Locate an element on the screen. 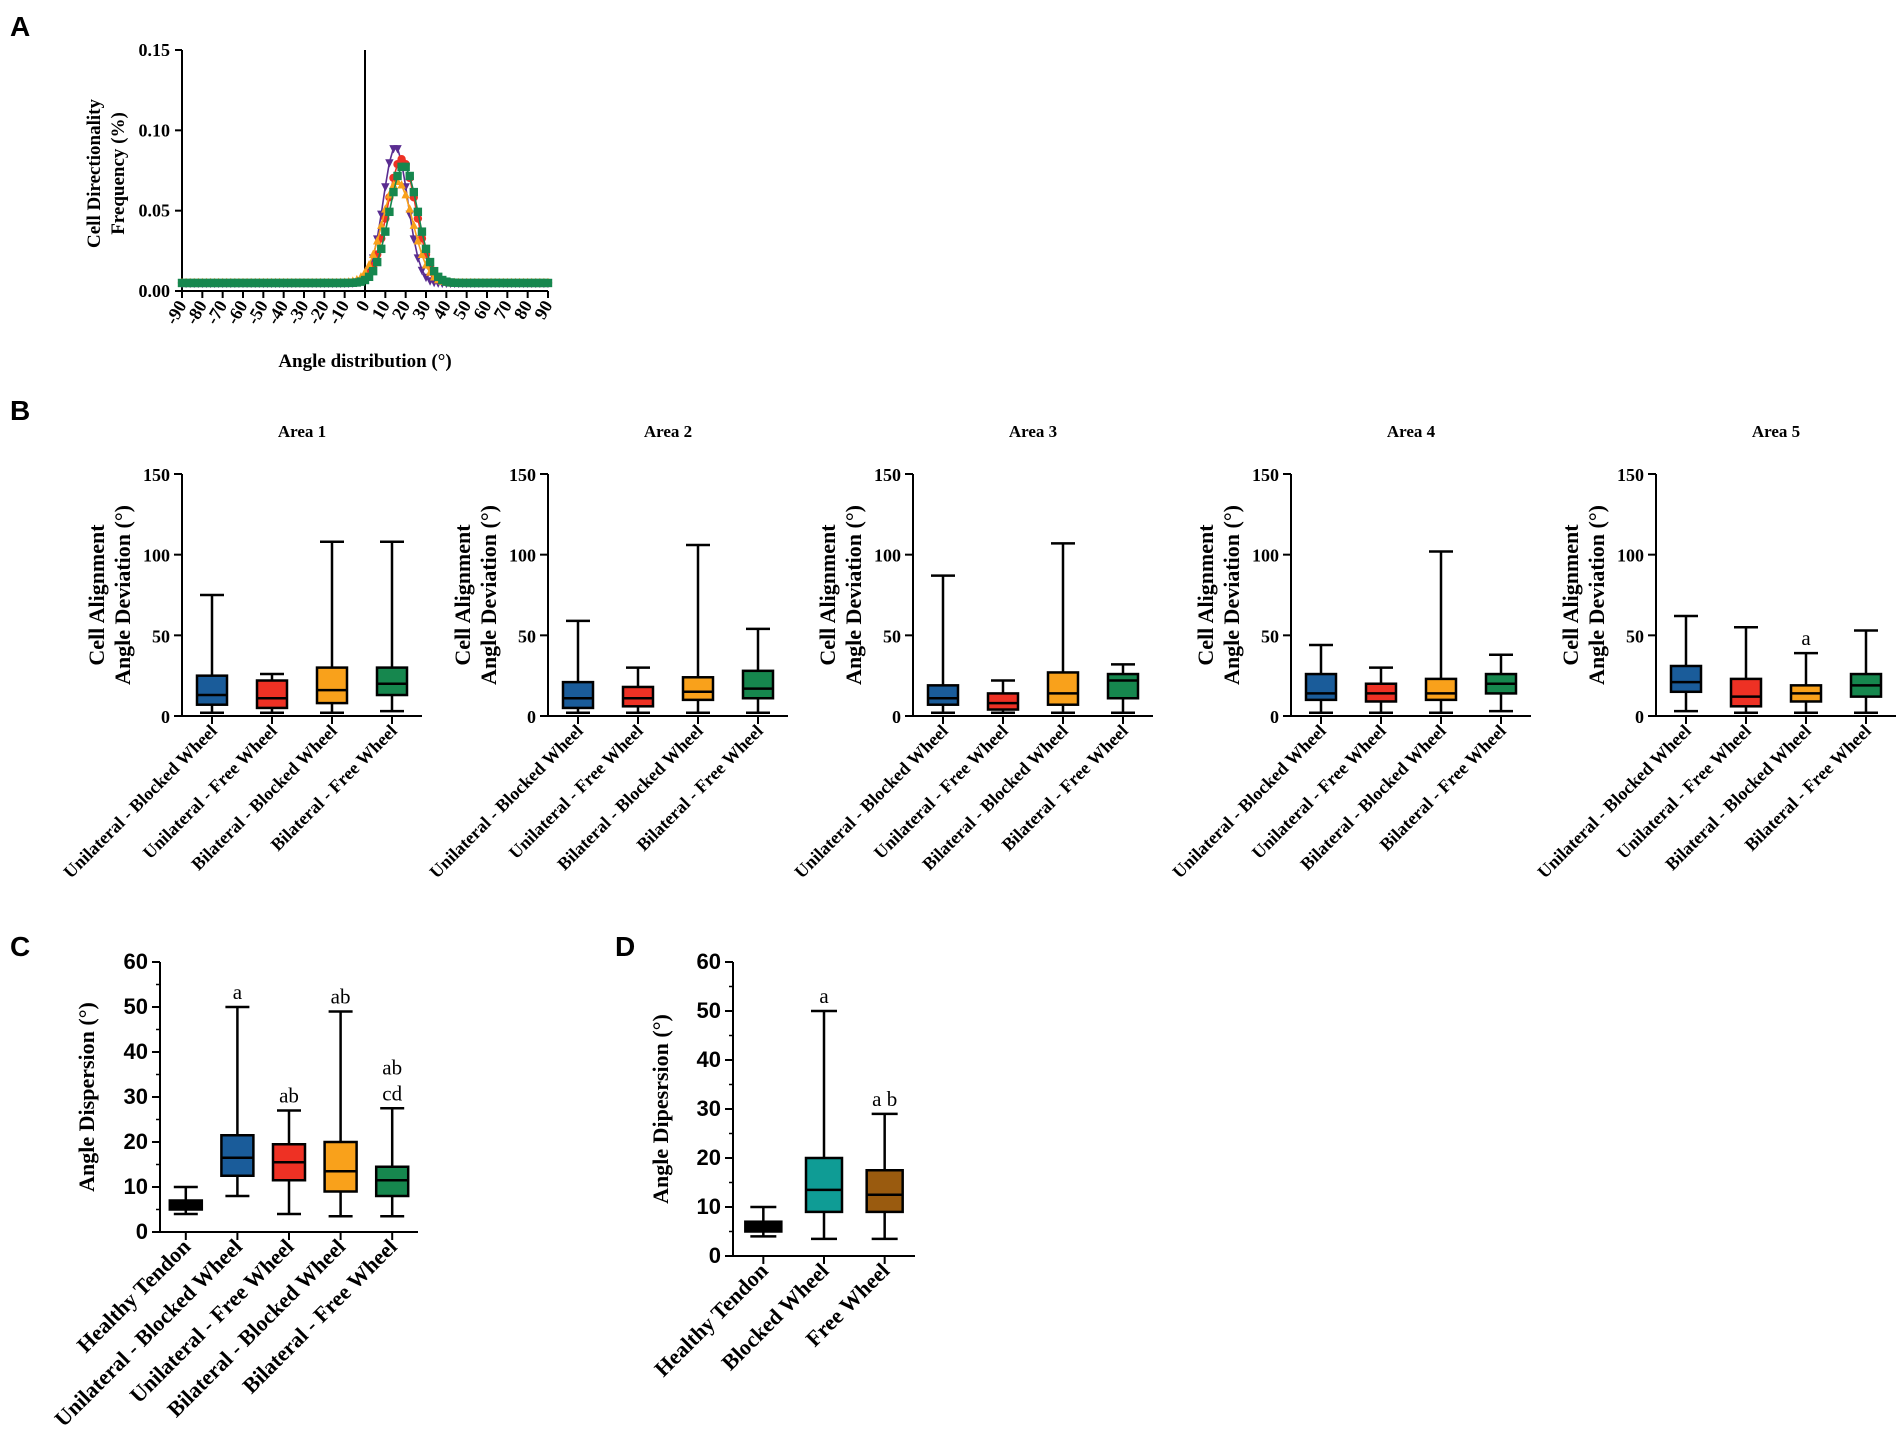 Image resolution: width=1902 pixels, height=1447 pixels. pc-significance-label: cd is located at coordinates (392, 1093).